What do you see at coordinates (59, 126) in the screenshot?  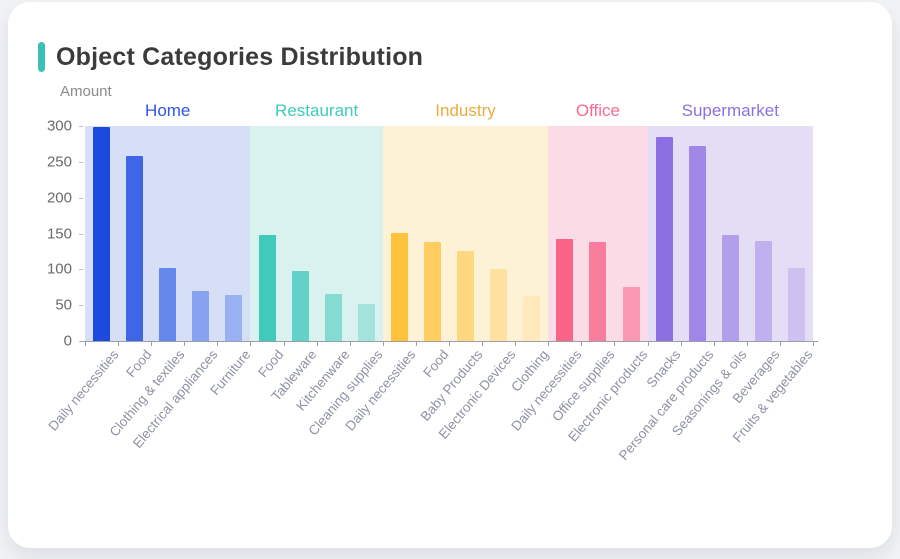 I see `y-tick-label-300: 300` at bounding box center [59, 126].